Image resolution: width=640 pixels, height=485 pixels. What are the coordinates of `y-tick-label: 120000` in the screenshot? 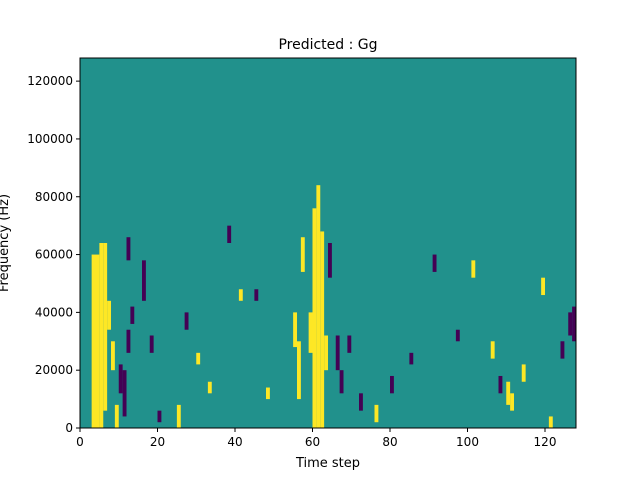 It's located at (50, 81).